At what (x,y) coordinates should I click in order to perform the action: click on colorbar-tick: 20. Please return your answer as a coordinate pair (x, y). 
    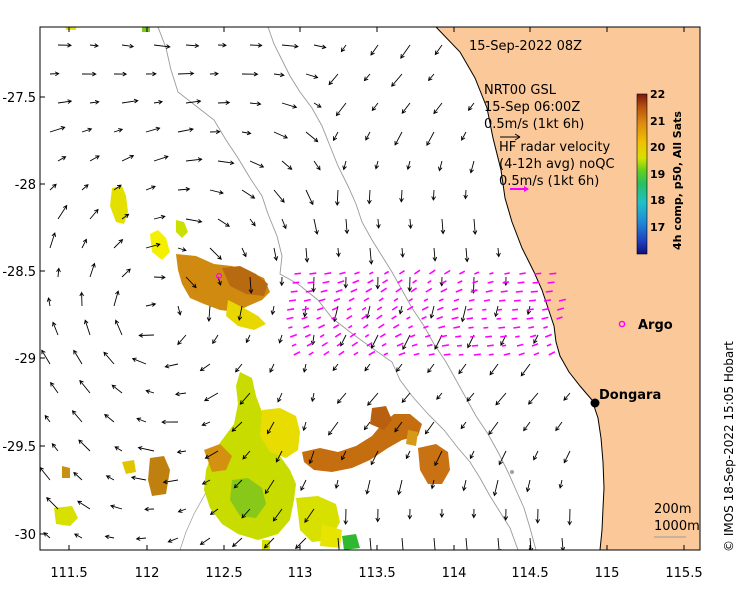
    Looking at the image, I should click on (658, 147).